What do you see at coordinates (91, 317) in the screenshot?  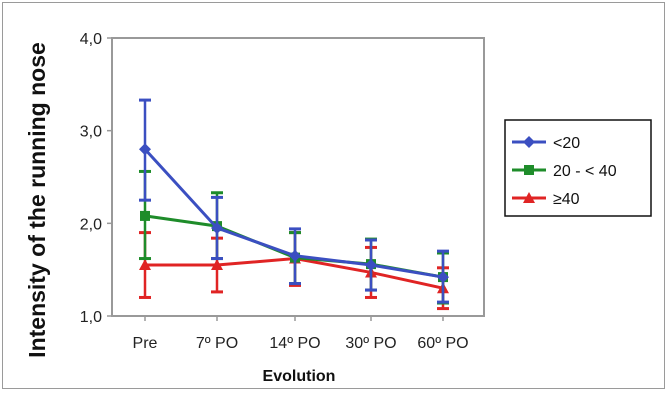 I see `y-tick-label: 1,0` at bounding box center [91, 317].